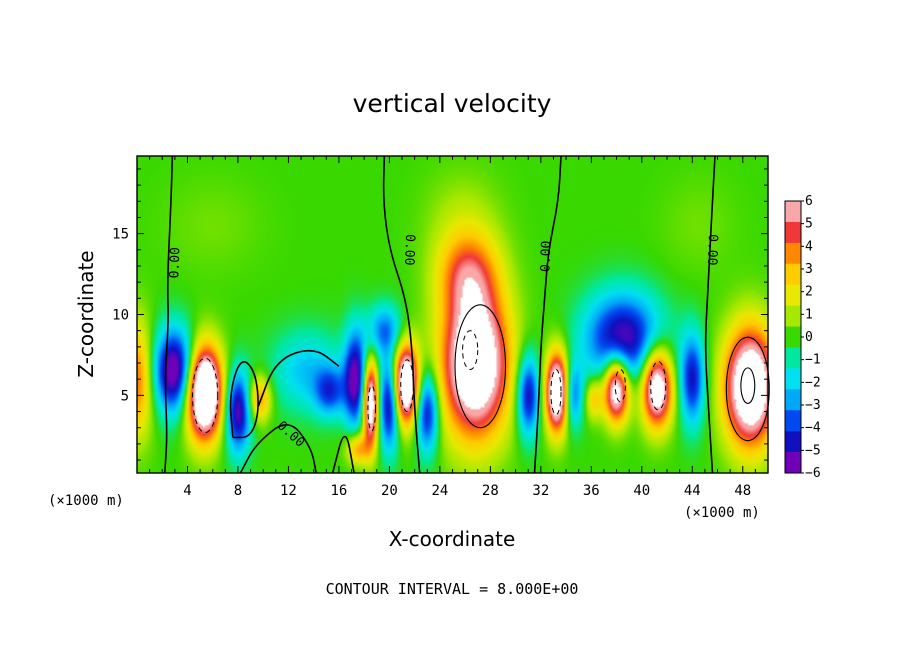  What do you see at coordinates (809, 246) in the screenshot?
I see `colorbar-tick-label: 4` at bounding box center [809, 246].